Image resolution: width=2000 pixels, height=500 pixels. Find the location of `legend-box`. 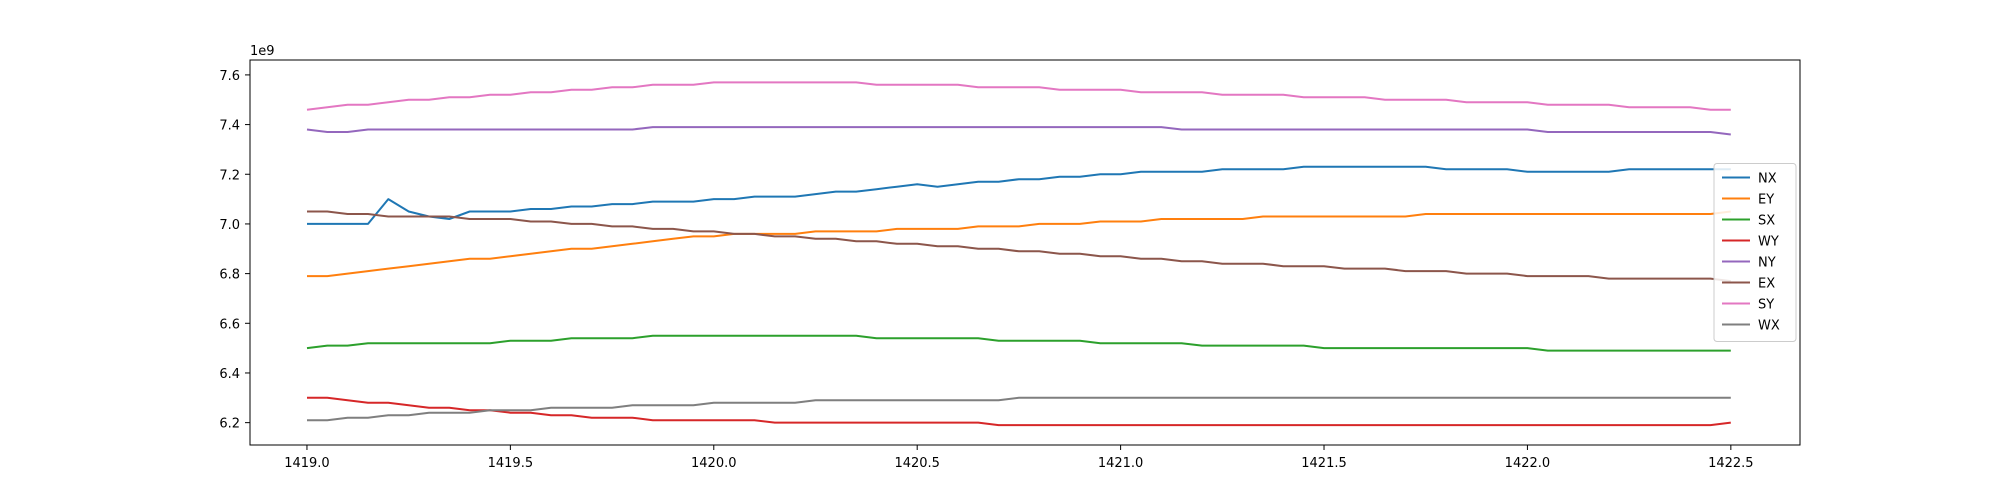

legend-box is located at coordinates (1755, 252).